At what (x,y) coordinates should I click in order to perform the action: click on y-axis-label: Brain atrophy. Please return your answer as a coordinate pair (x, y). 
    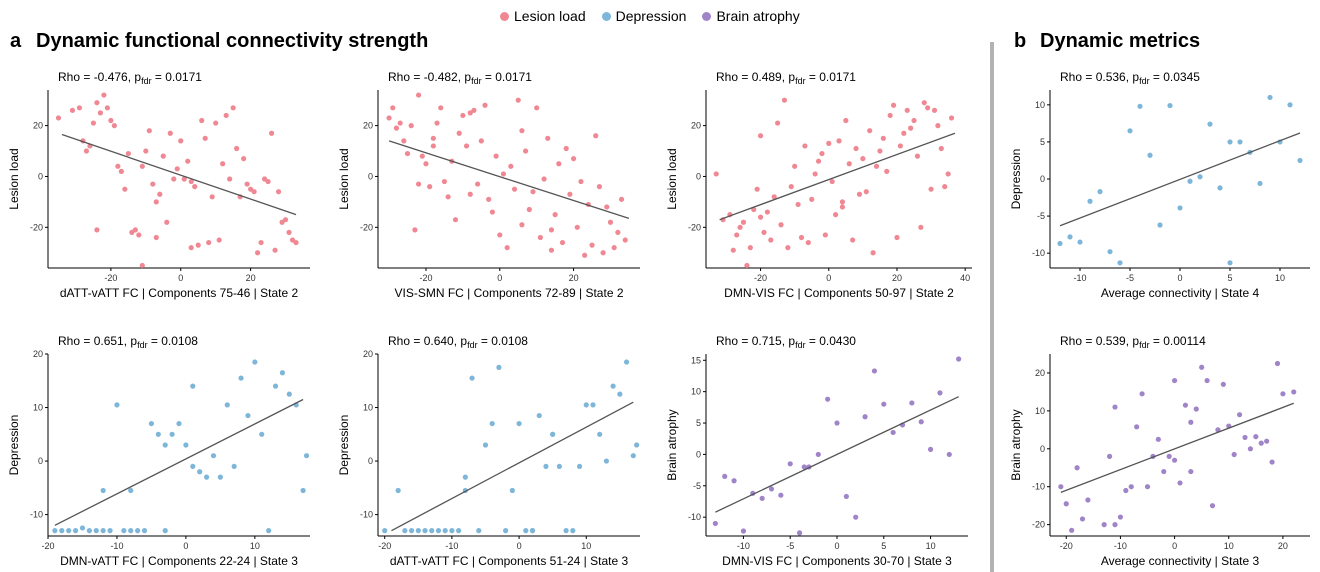
    Looking at the image, I should click on (1016, 444).